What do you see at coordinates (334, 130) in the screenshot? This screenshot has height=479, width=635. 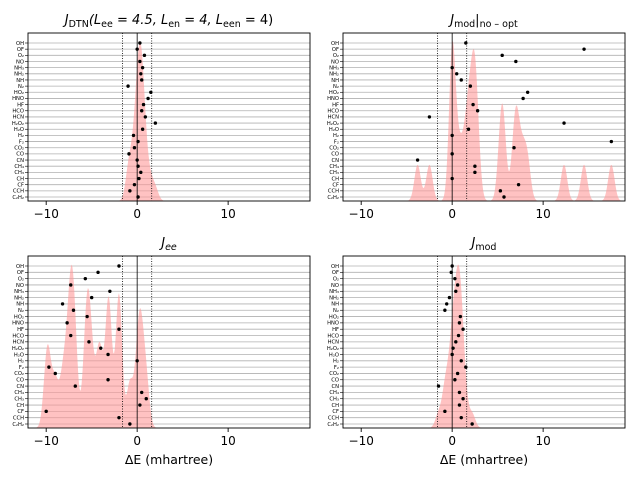 I see `y-tick-label: H₂O` at bounding box center [334, 130].